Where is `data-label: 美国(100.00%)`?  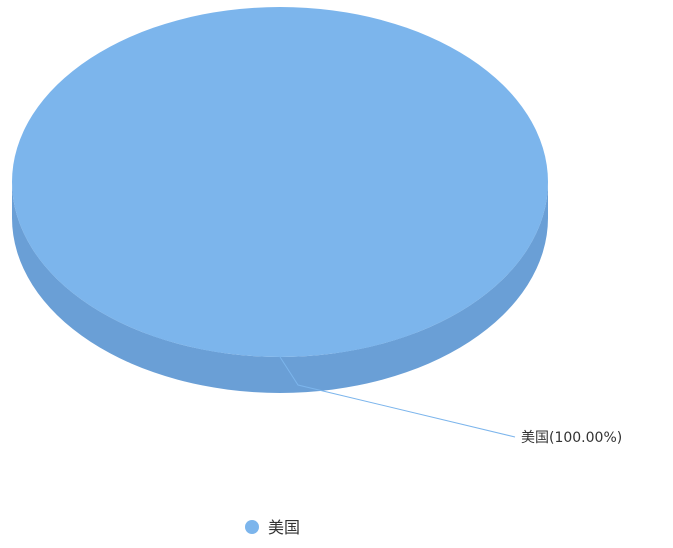 data-label: 美国(100.00%) is located at coordinates (571, 438).